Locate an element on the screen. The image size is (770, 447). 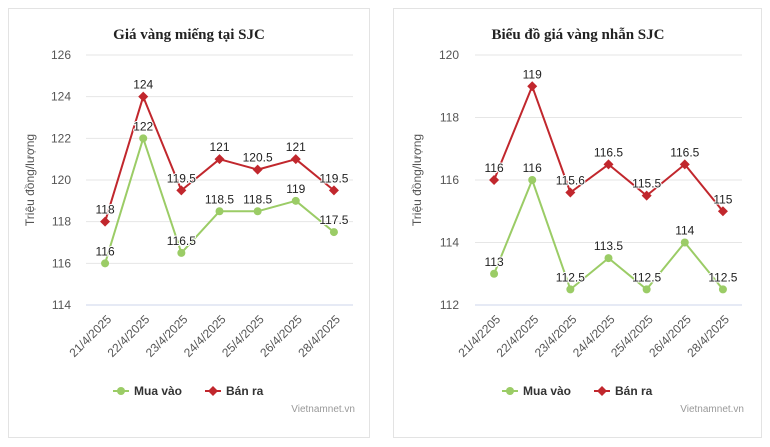
mua-vao-data-label: 119 is located at coordinates (295, 189).